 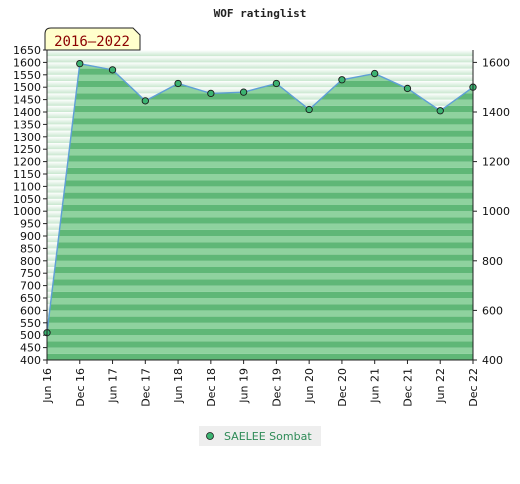 What do you see at coordinates (27, 75) in the screenshot?
I see `y-left-tick-label: 1550` at bounding box center [27, 75].